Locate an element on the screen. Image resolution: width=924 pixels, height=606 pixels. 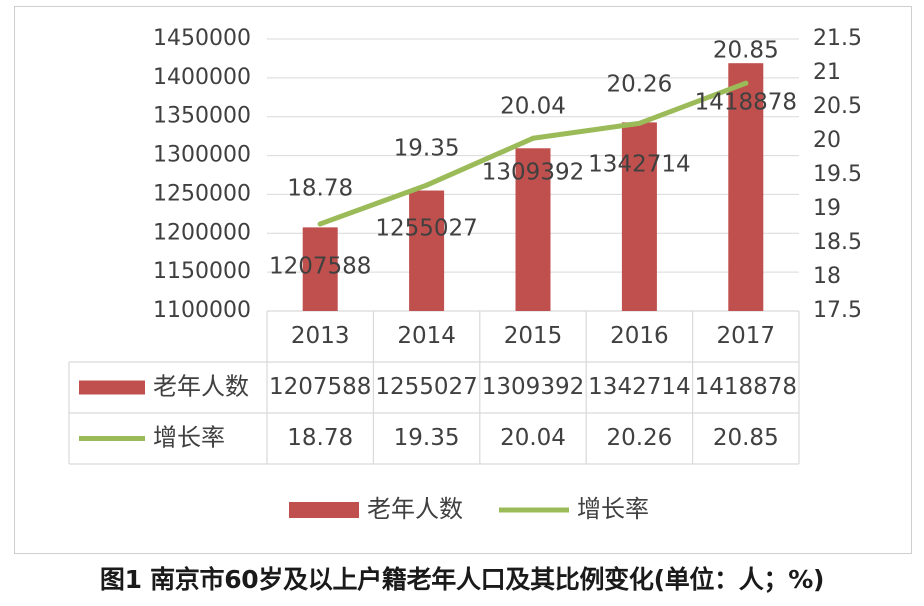
line-data-label: 19.35 is located at coordinates (427, 149).